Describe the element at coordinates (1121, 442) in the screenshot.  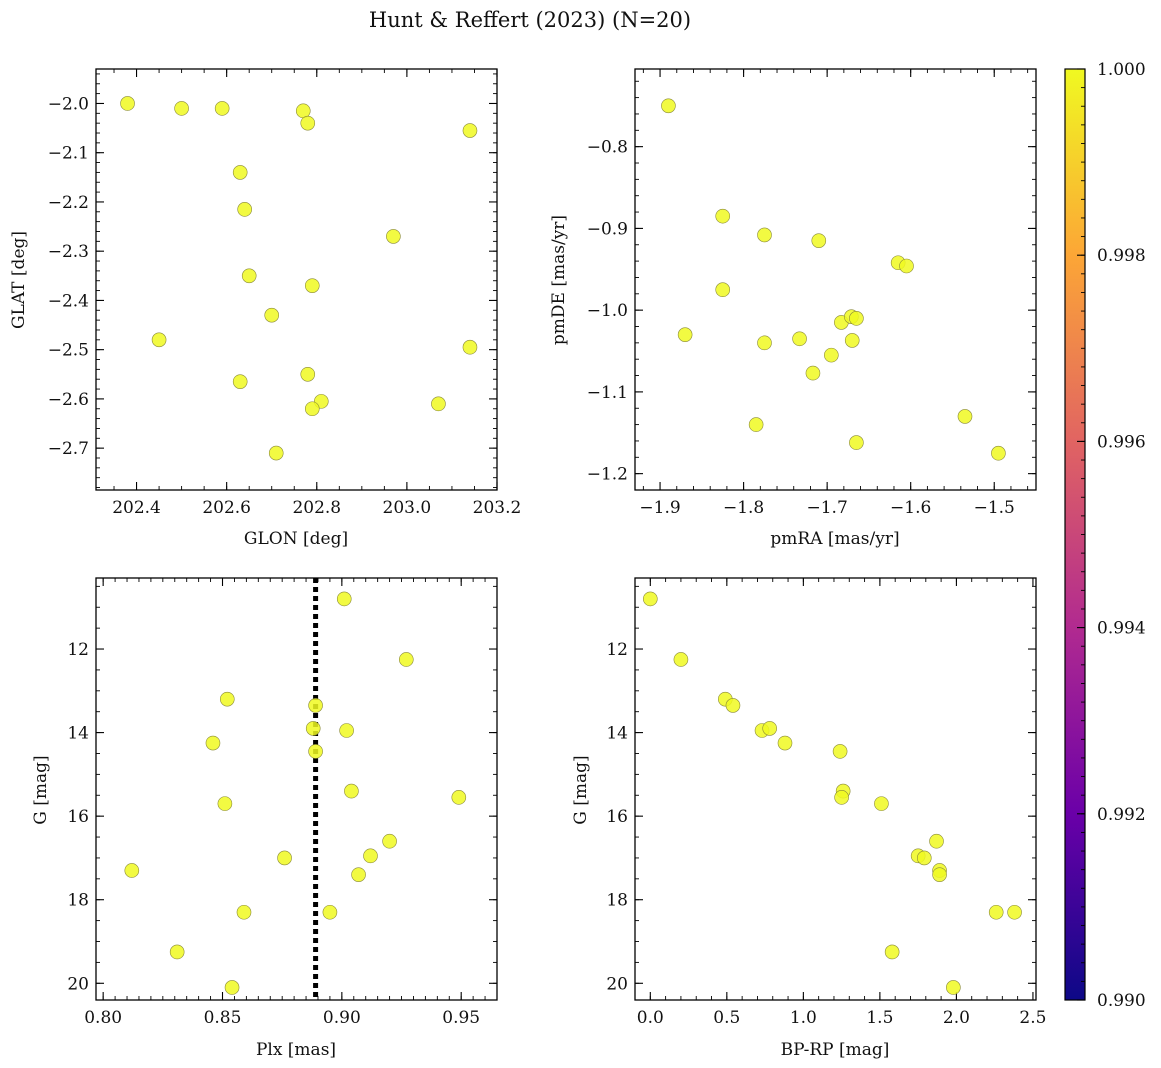
I see `colorbar-tick-label: 0.996` at that location.